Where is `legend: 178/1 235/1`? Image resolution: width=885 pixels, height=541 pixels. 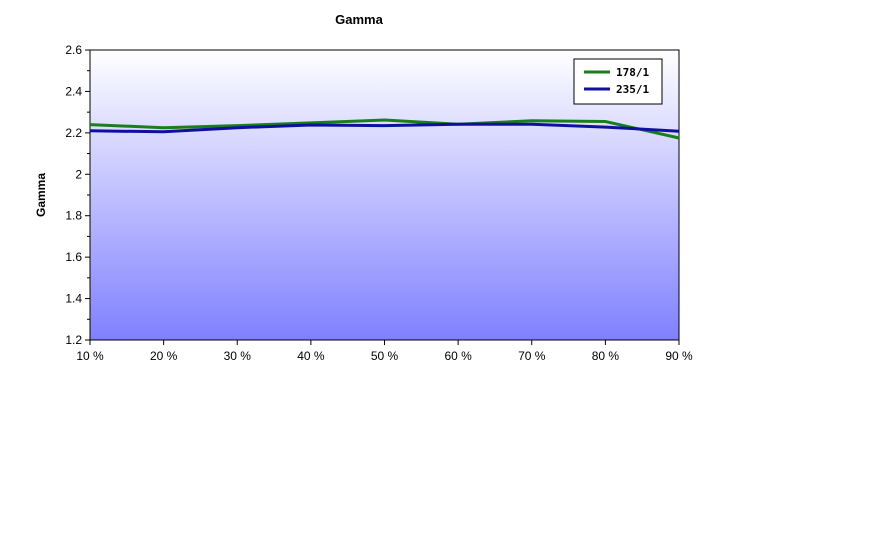
legend: 178/1 235/1 is located at coordinates (618, 81).